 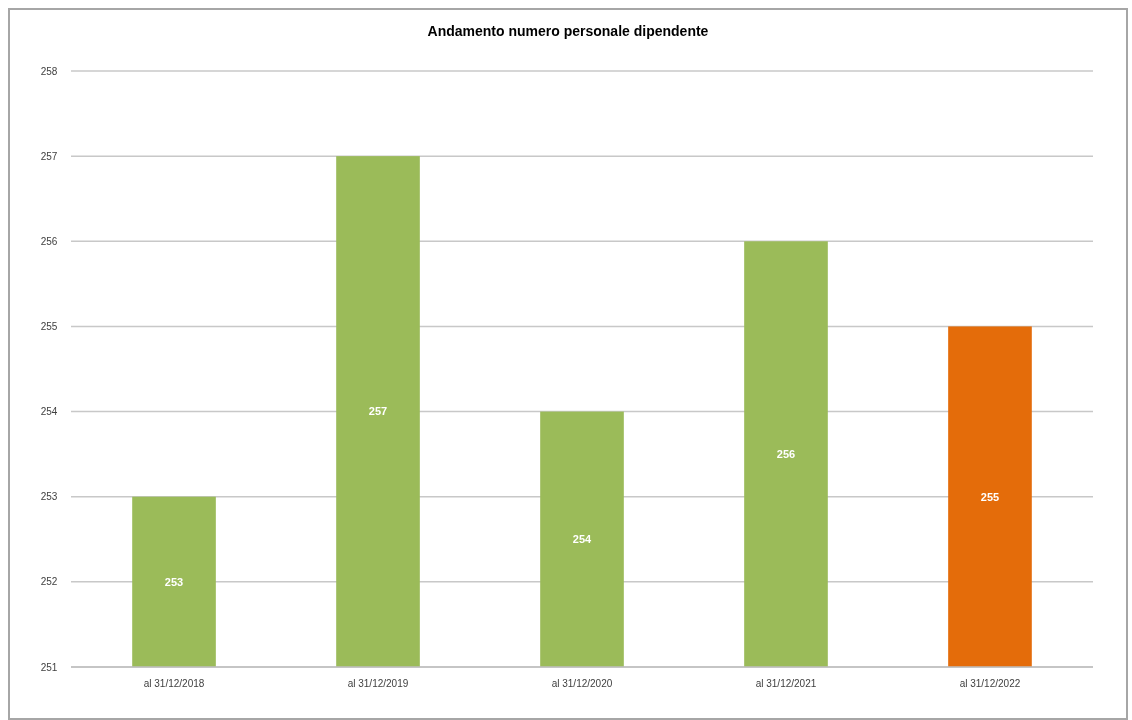 What do you see at coordinates (49, 667) in the screenshot?
I see `y-tick-label: 251` at bounding box center [49, 667].